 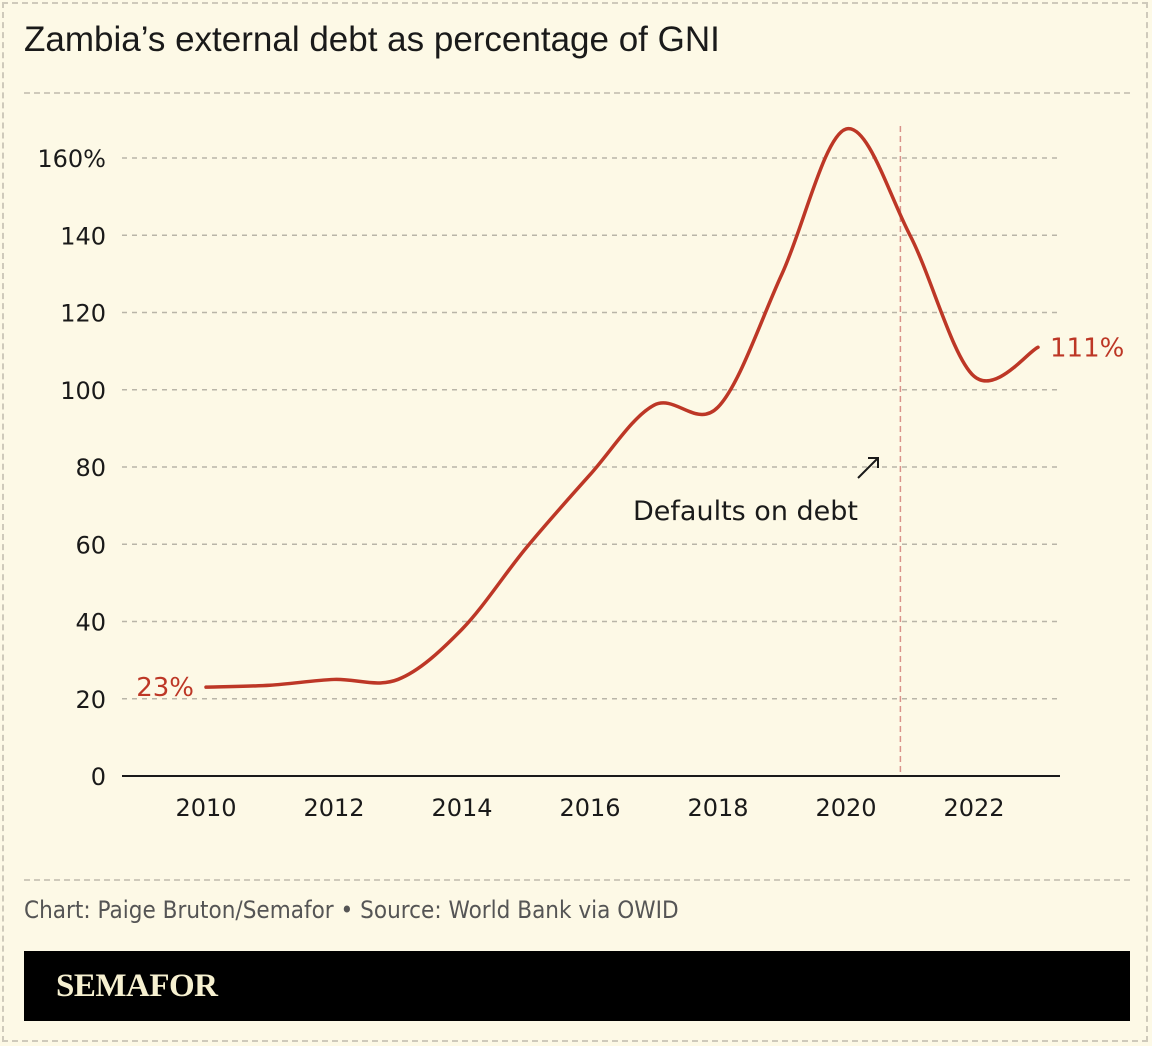 What do you see at coordinates (589, 808) in the screenshot?
I see `x-tick-label: 2016` at bounding box center [589, 808].